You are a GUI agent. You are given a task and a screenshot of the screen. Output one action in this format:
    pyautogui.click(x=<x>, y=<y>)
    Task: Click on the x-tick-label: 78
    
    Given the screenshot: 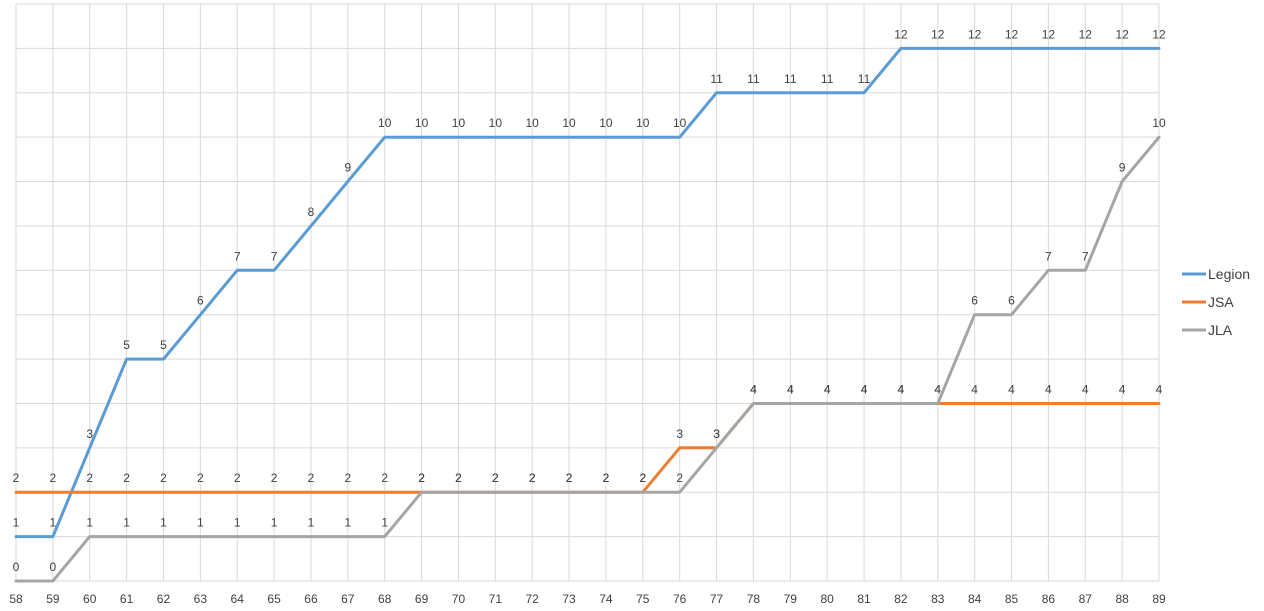 What is the action you would take?
    pyautogui.click(x=754, y=599)
    